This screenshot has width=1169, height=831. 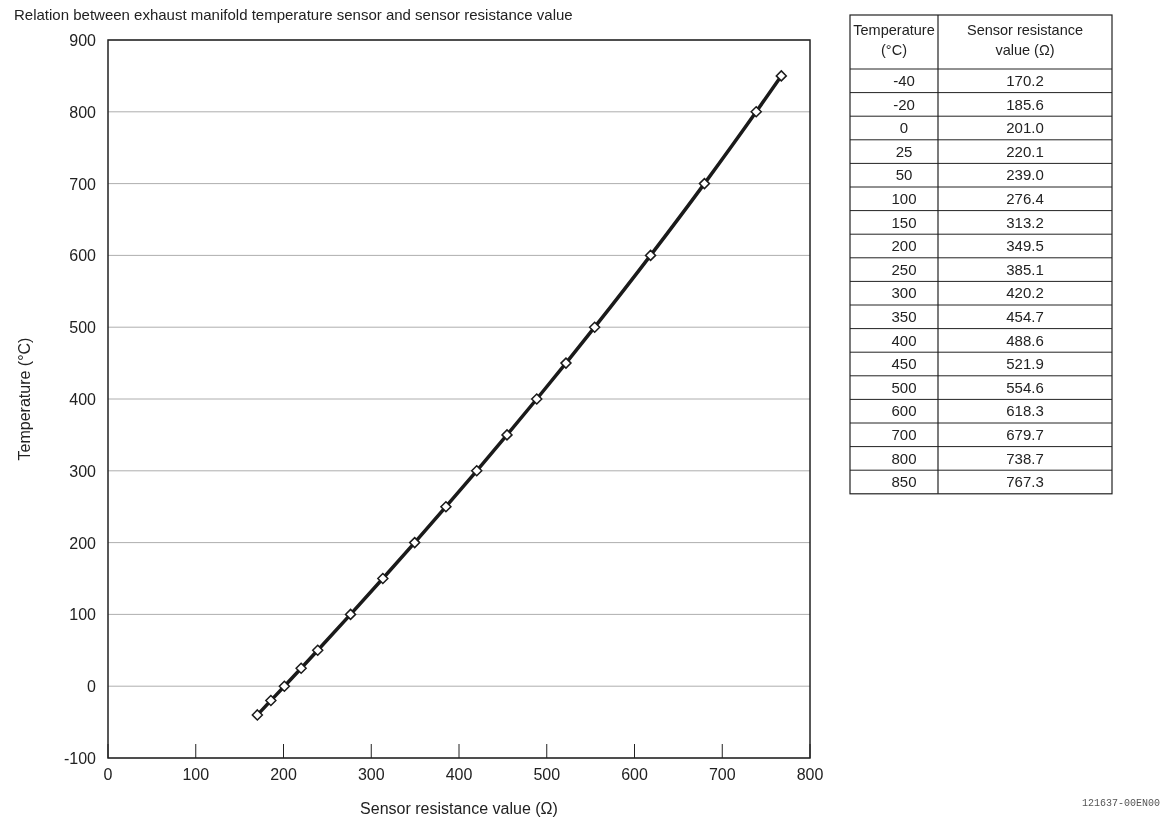 I want to click on x-tick-label: 100, so click(x=196, y=774).